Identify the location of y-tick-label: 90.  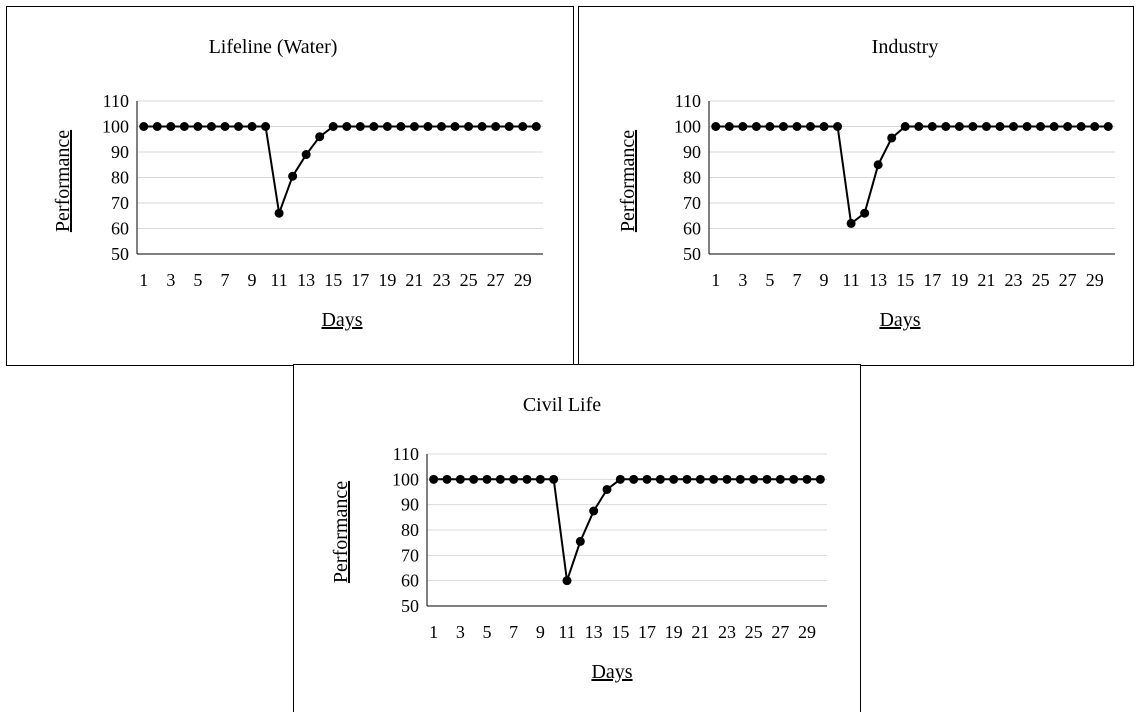
(692, 152).